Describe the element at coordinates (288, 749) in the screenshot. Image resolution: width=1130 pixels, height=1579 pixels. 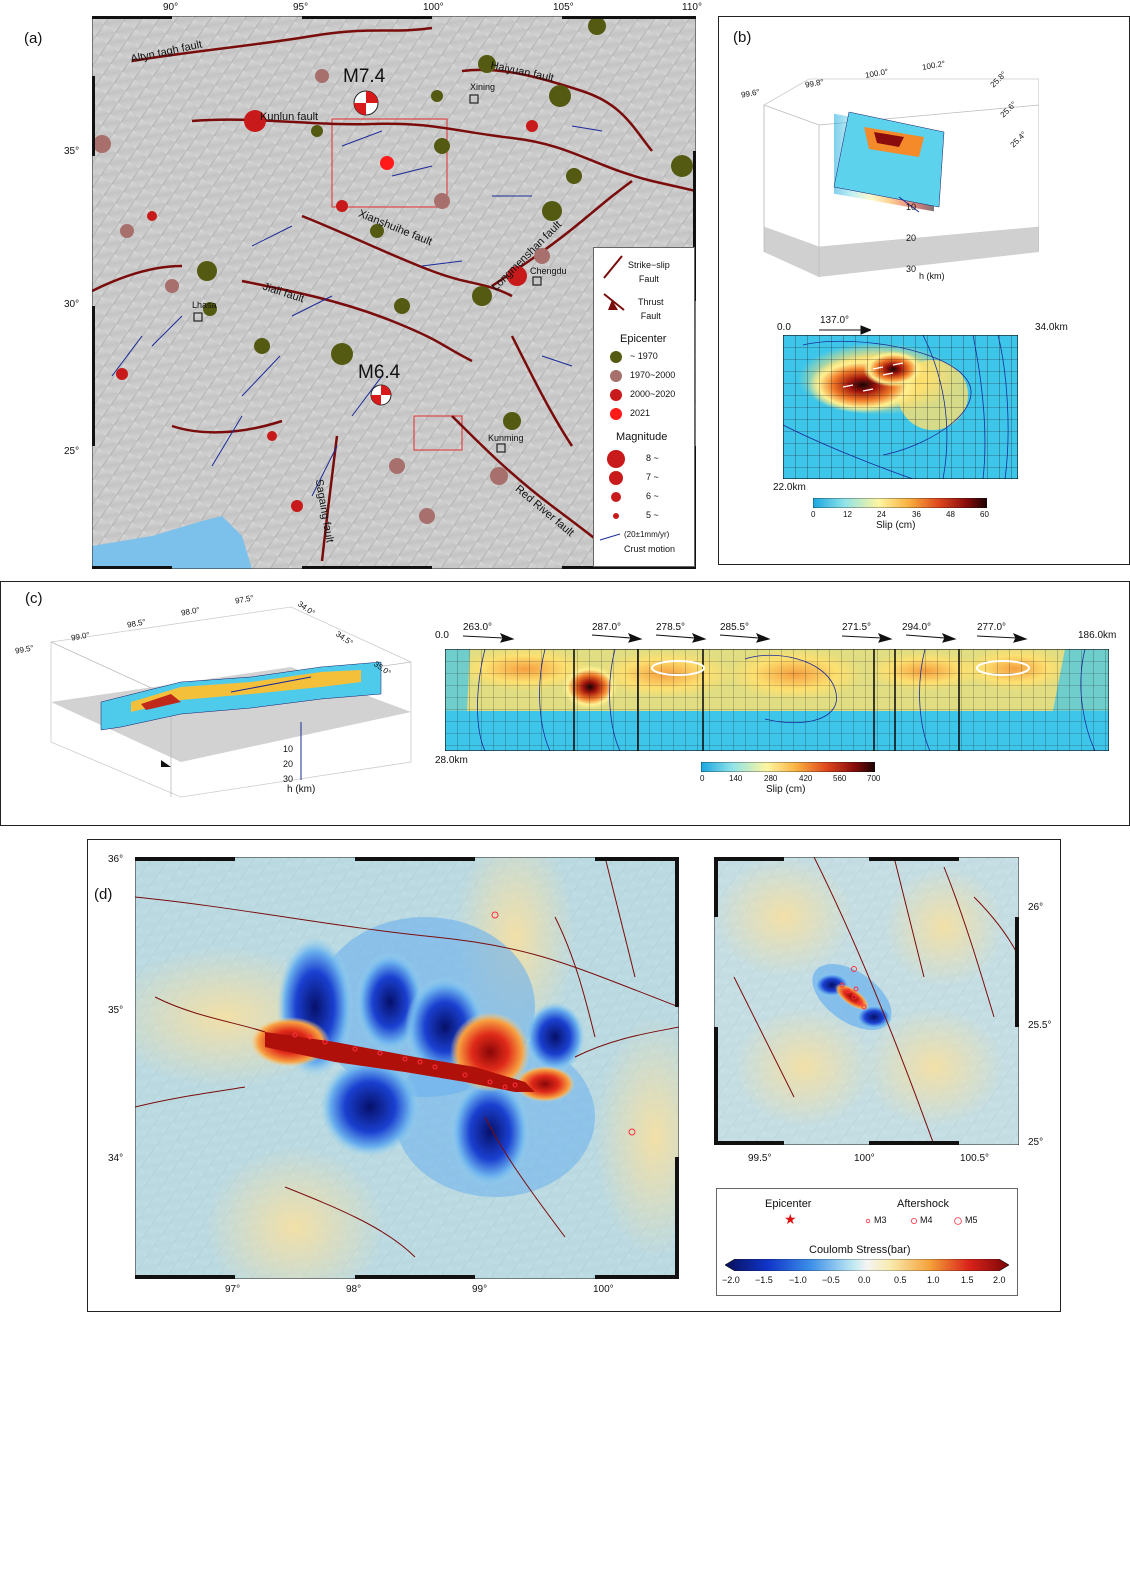
I see `panel-c-depth-tick: 10` at that location.